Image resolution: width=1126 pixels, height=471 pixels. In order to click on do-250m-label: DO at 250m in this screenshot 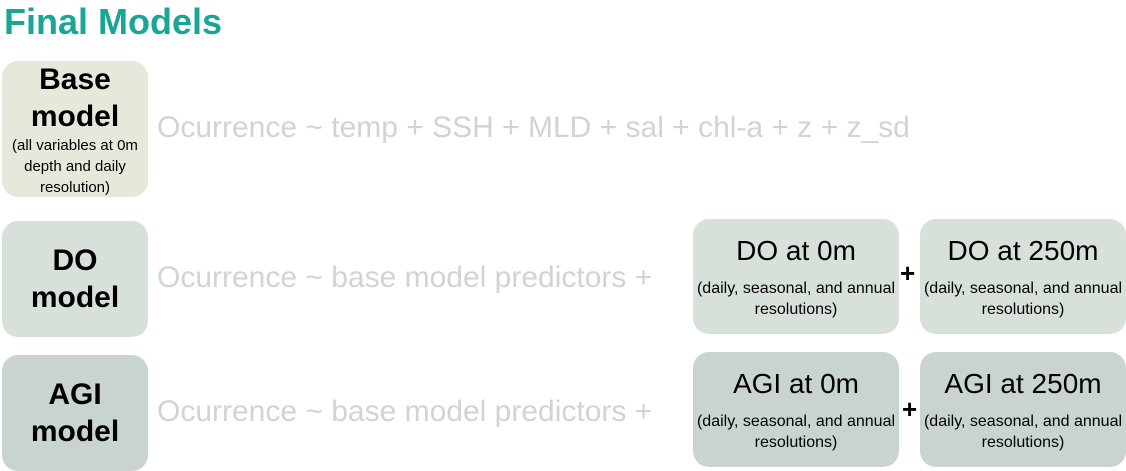, I will do `click(1023, 250)`.